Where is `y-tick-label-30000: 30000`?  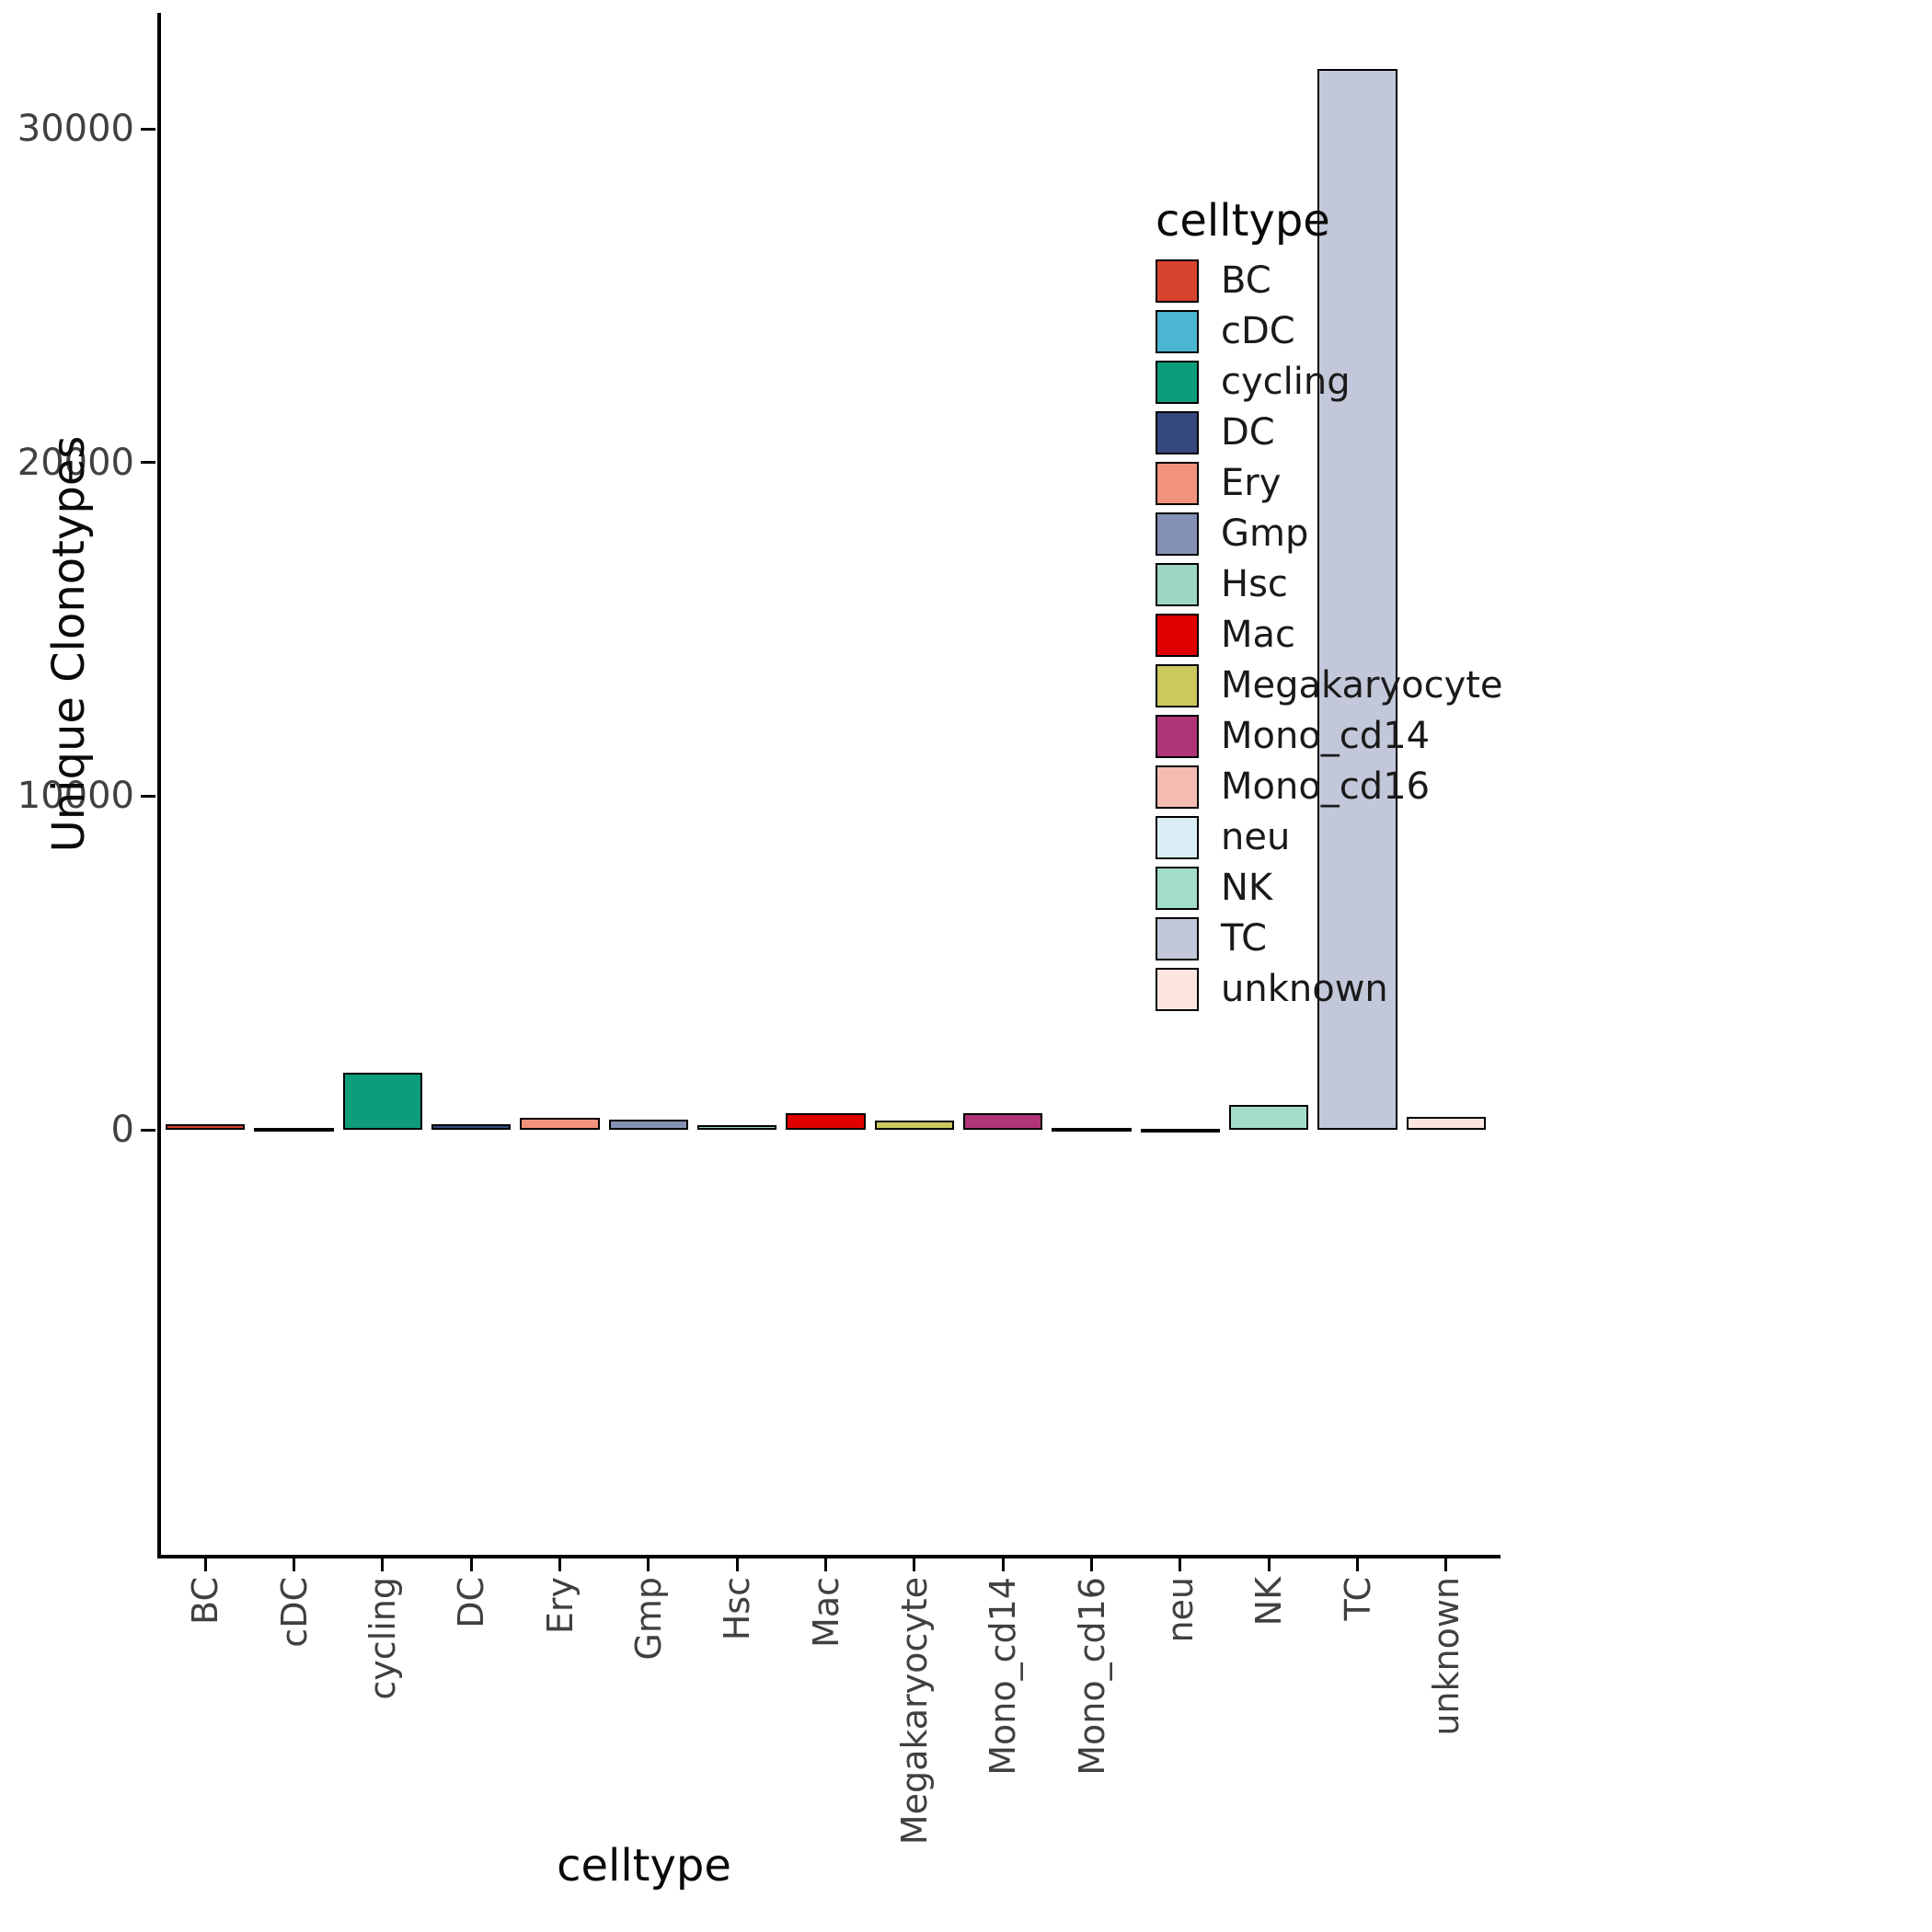 y-tick-label-30000: 30000 is located at coordinates (75, 129).